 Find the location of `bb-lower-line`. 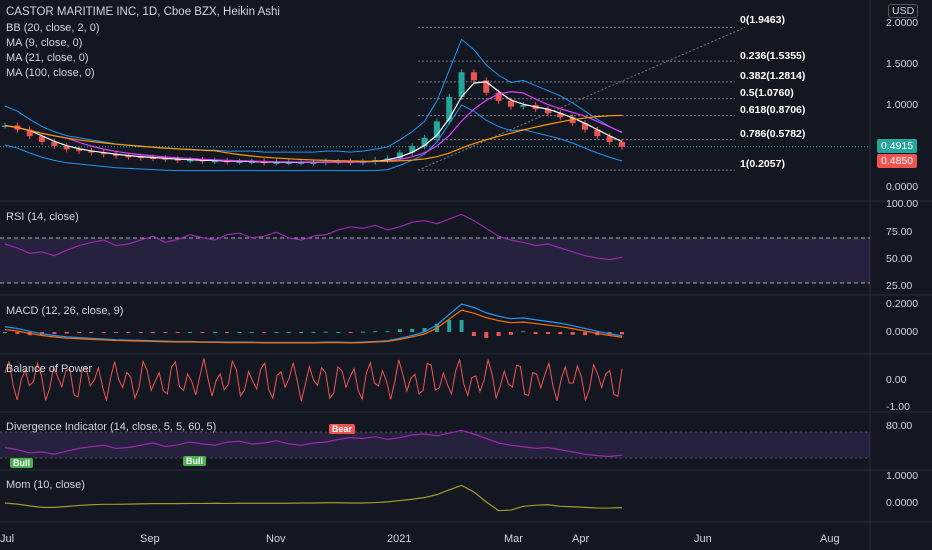

bb-lower-line is located at coordinates (313, 138).